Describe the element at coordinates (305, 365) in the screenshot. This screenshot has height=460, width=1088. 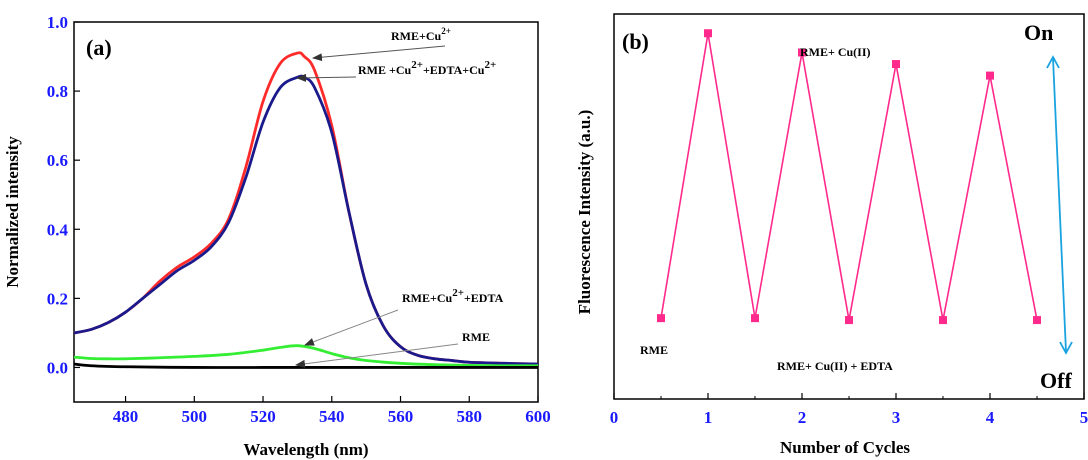
I see `series-rme-line` at that location.